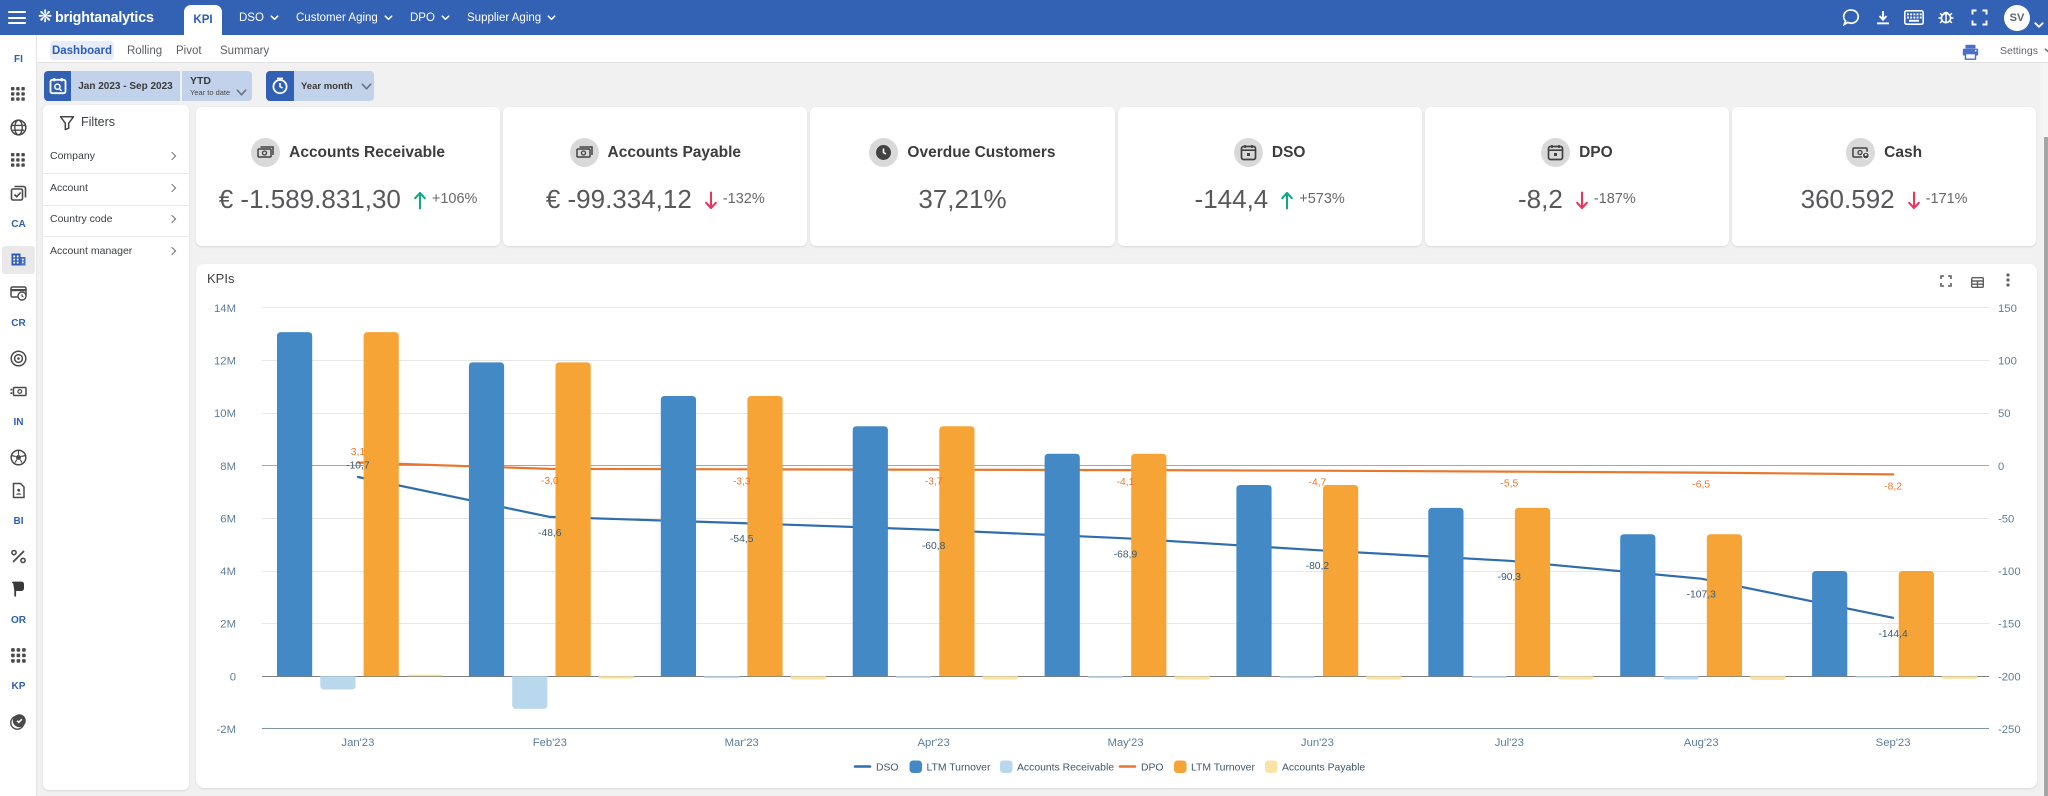 This screenshot has width=2048, height=796. What do you see at coordinates (2009, 572) in the screenshot?
I see `svg-text: -100` at bounding box center [2009, 572].